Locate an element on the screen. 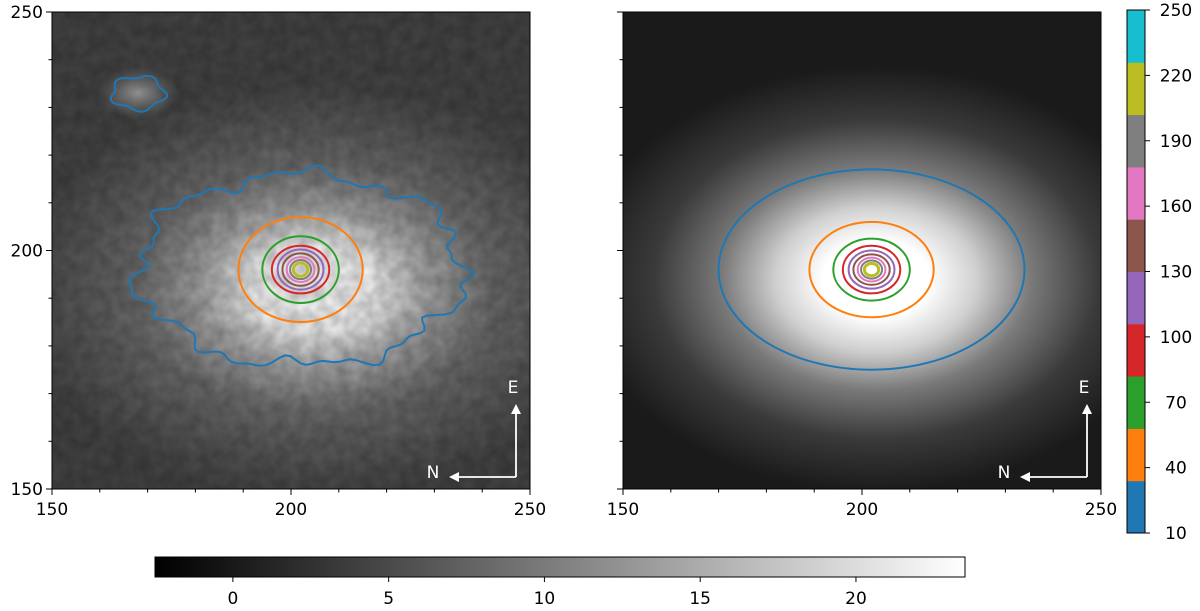 This screenshot has height=611, width=1200. colorbar-tick-label: 220 is located at coordinates (1176, 76).